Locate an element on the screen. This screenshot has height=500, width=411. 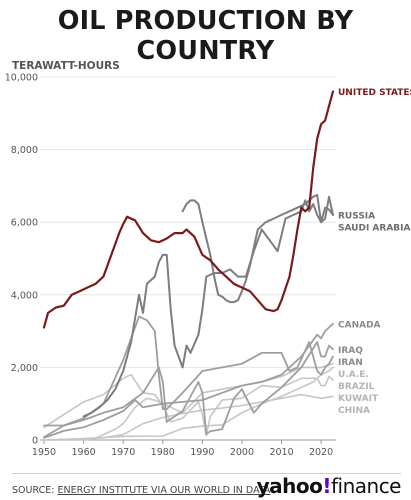
series-end-label-united-states: UNITED STATES is located at coordinates (374, 93).